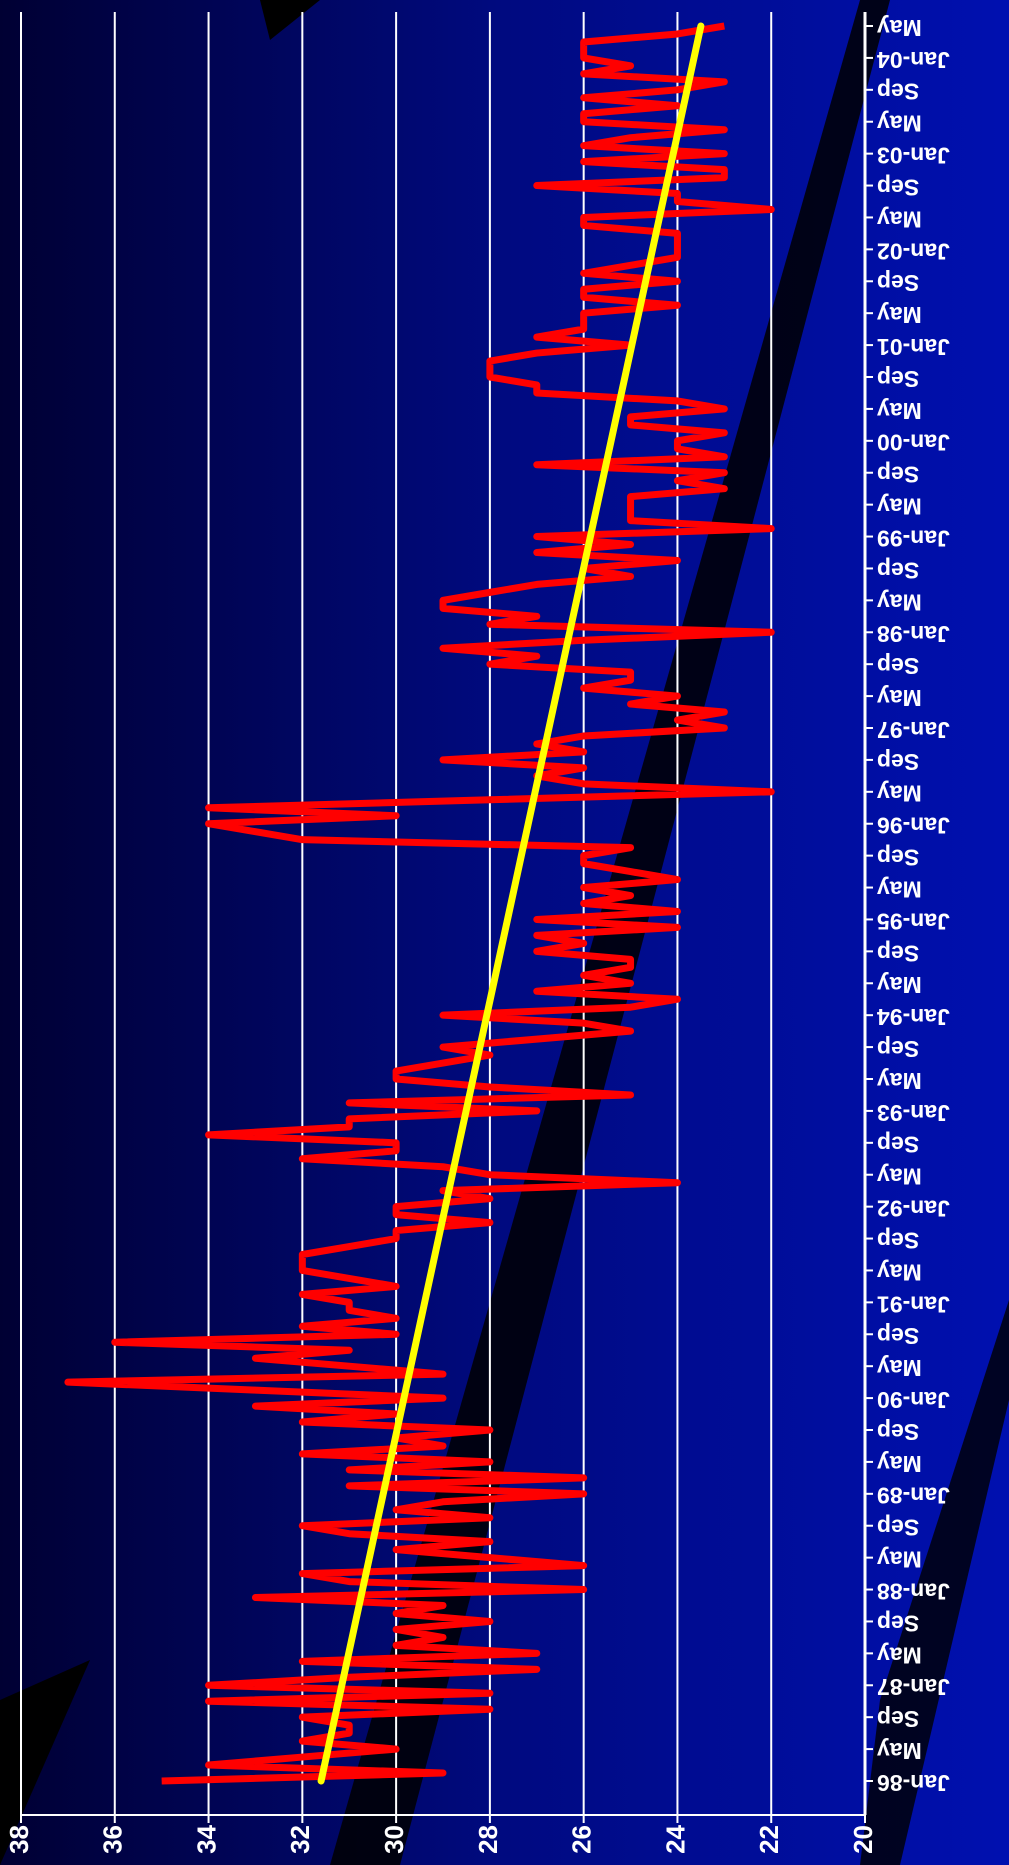 This screenshot has width=1009, height=1865. Describe the element at coordinates (913, 1113) in the screenshot. I see `x-tick-label: Jan-93` at that location.